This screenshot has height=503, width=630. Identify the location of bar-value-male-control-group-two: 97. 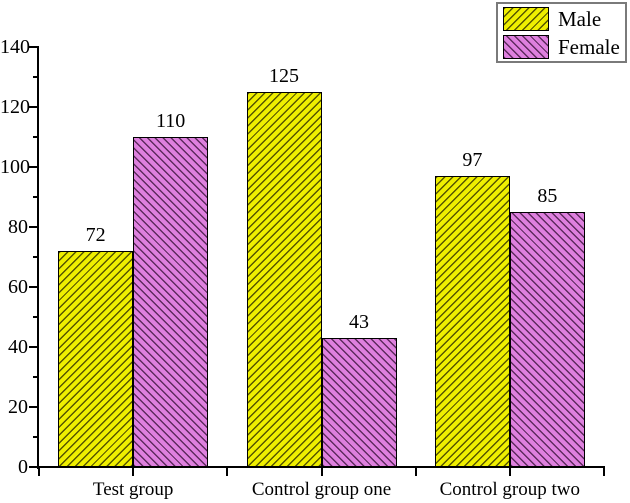
(472, 160).